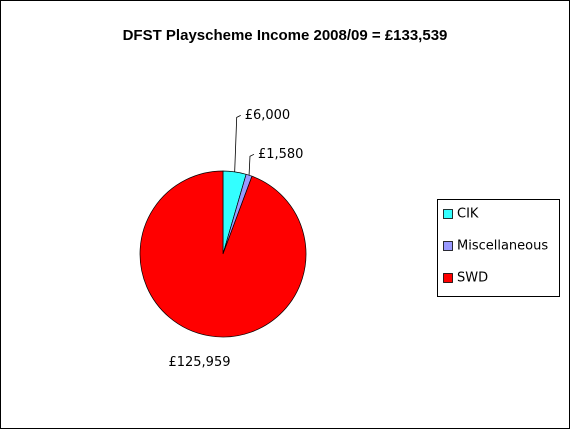  I want to click on legend-box, so click(498, 248).